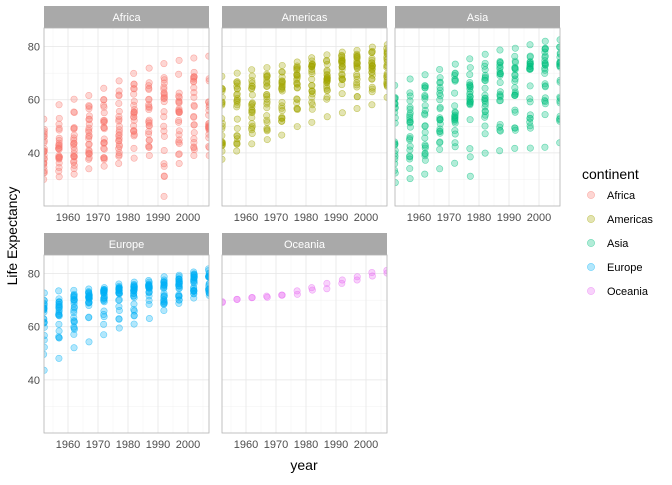  Describe the element at coordinates (34, 101) in the screenshot. I see `y-tick-label: 60` at that location.